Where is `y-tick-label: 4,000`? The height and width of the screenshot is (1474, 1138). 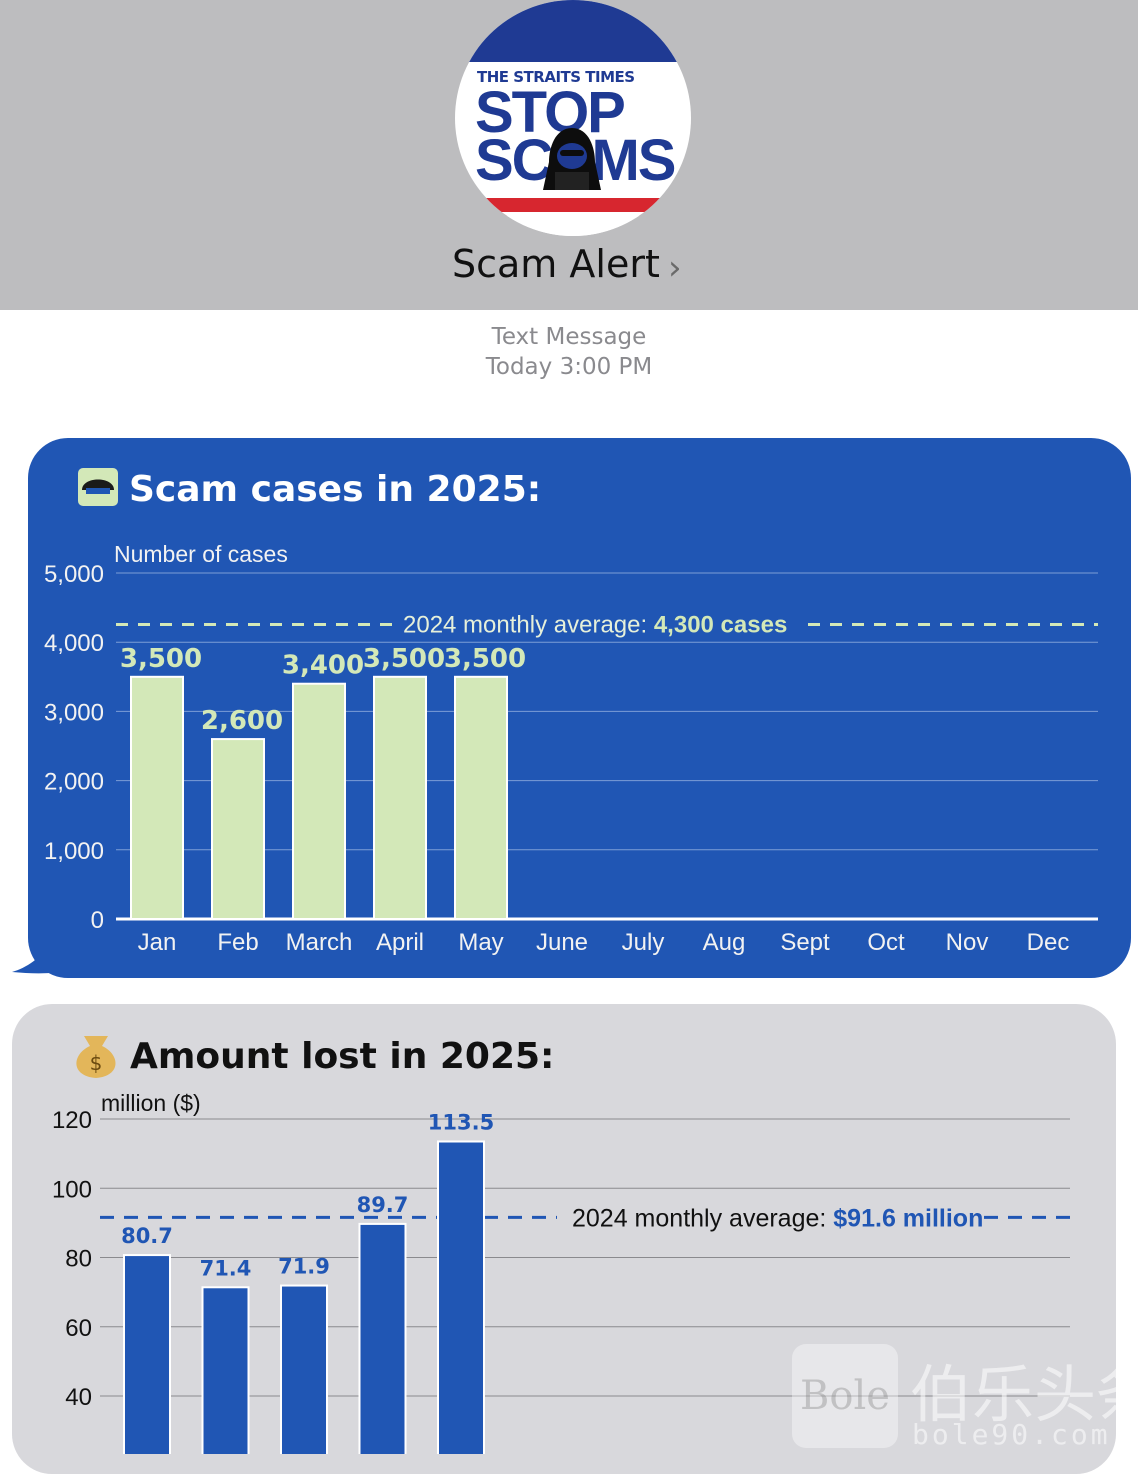
y-tick-label: 4,000 is located at coordinates (74, 643).